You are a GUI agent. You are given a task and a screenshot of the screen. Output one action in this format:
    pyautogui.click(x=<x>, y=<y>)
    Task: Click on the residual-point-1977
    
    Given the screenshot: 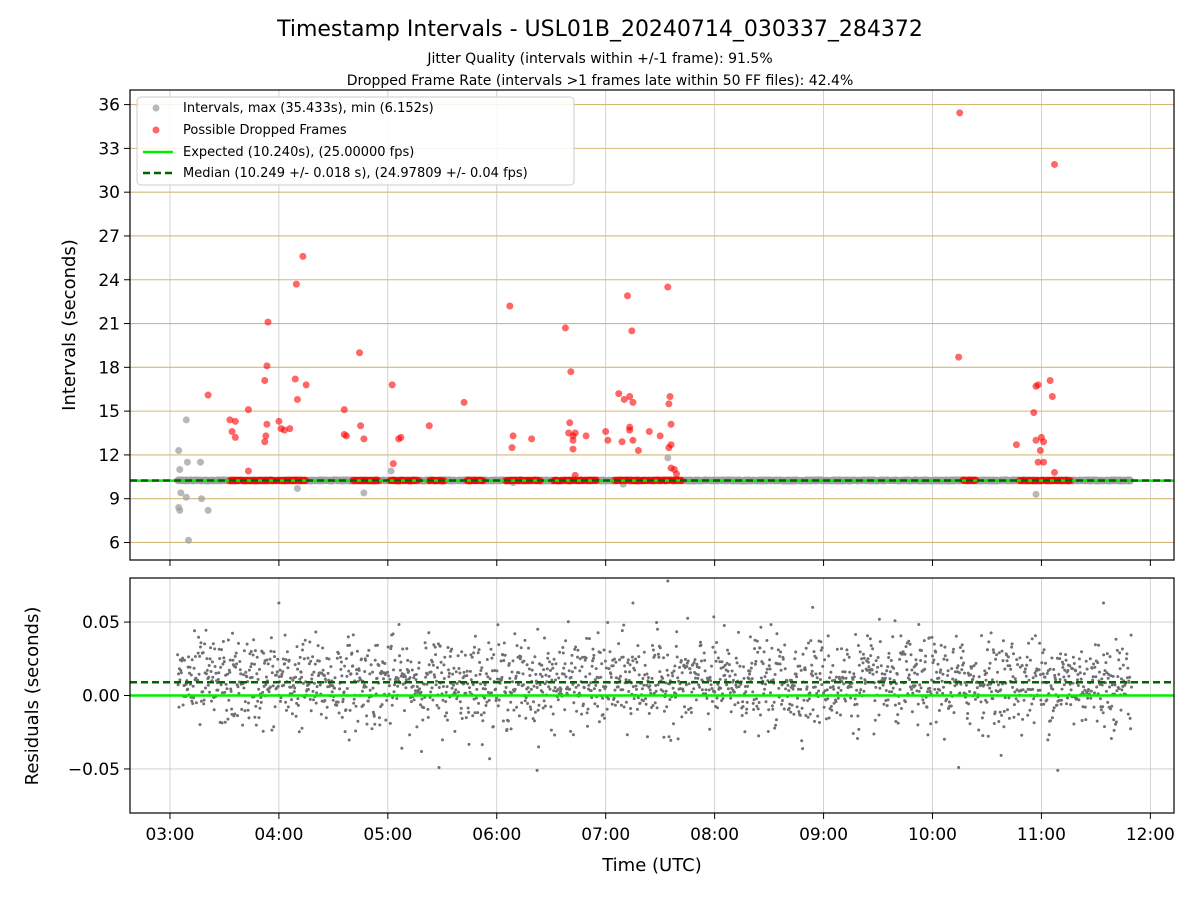 What is the action you would take?
    pyautogui.click(x=1082, y=720)
    